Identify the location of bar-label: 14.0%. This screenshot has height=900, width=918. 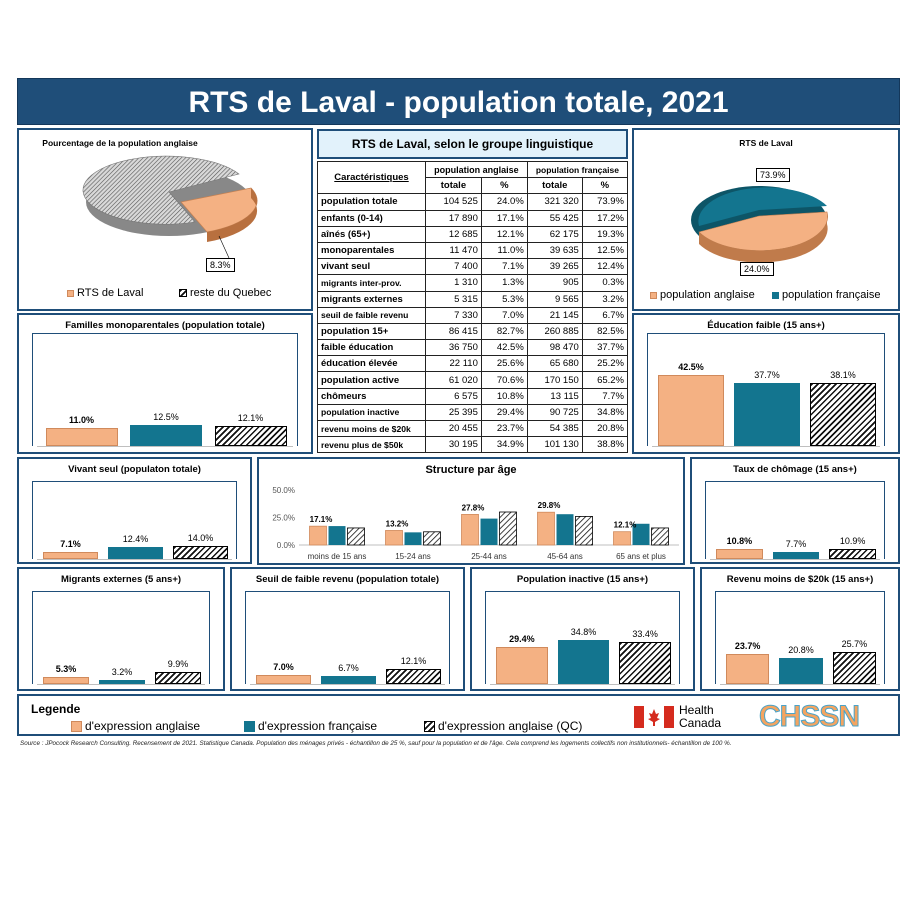
(200, 537).